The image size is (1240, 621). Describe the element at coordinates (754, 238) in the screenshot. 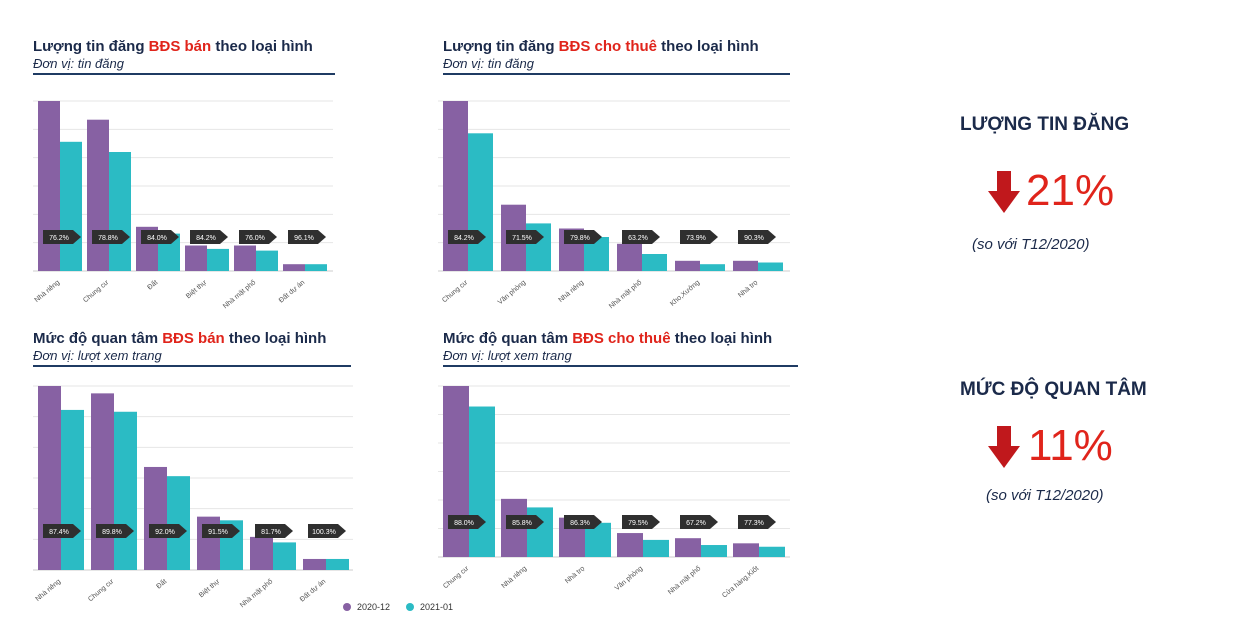

I see `ratio-label: 90.3%` at that location.